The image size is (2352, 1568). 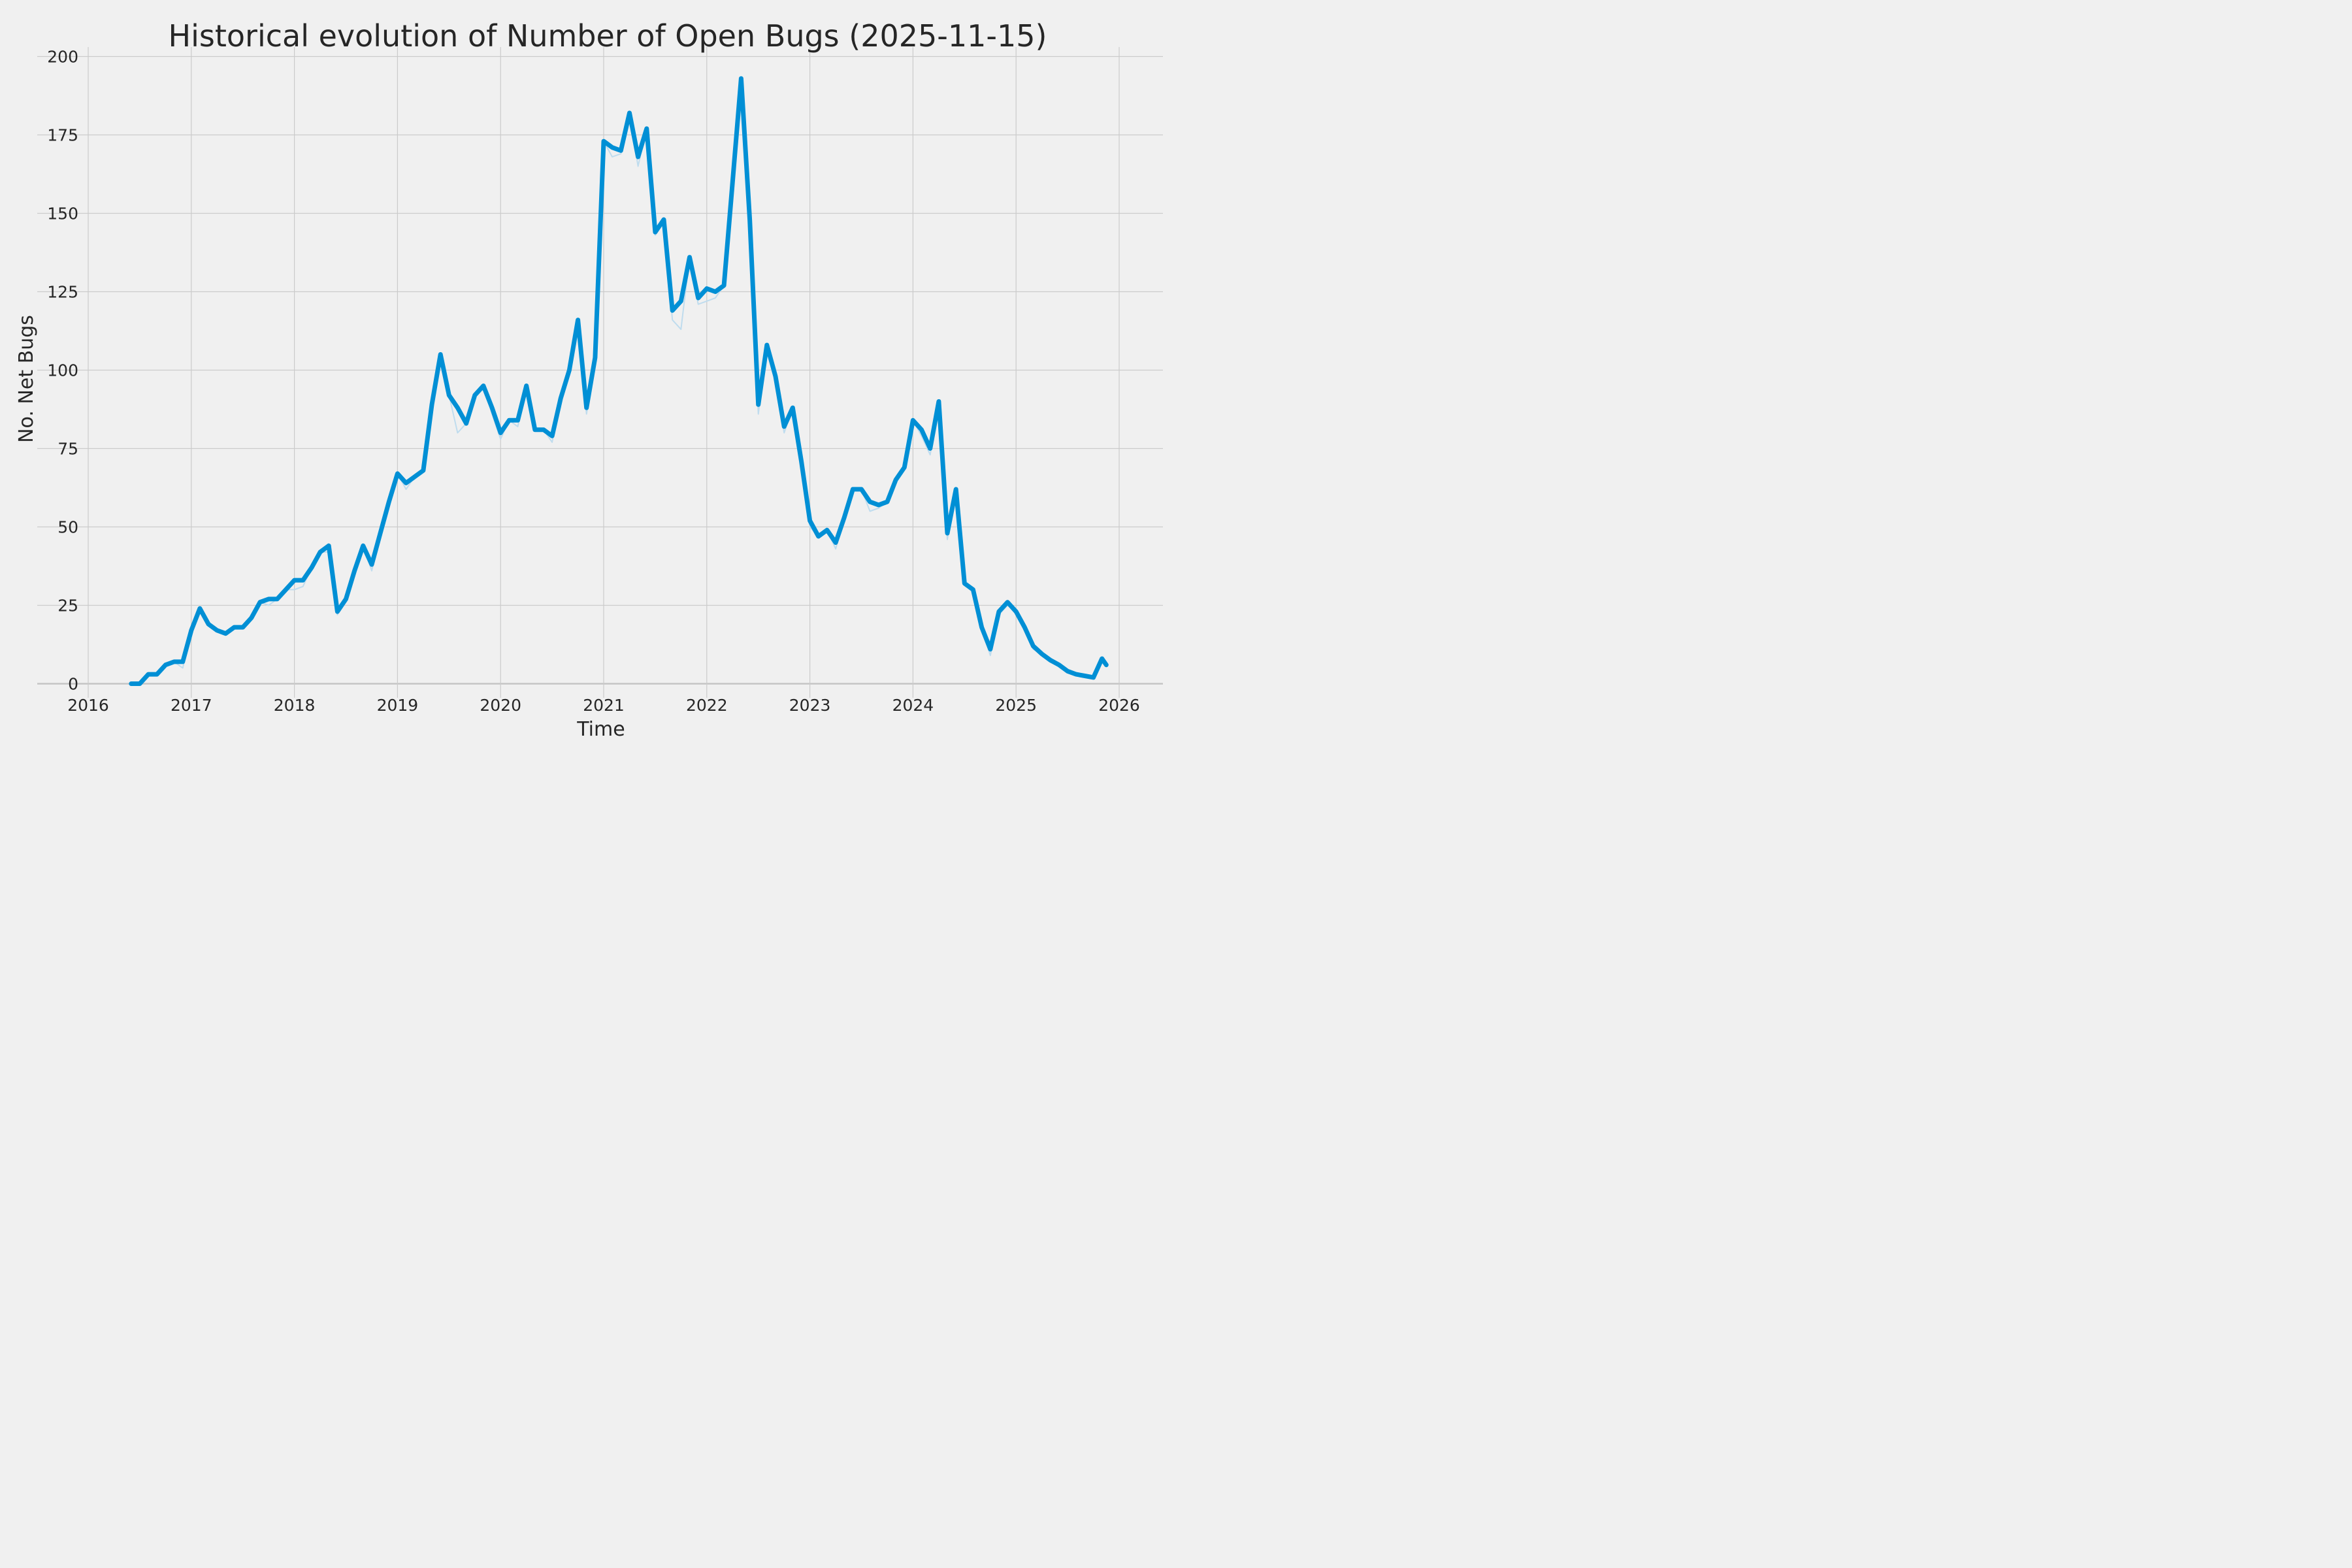 I want to click on y-tick-label: 0, so click(x=73, y=684).